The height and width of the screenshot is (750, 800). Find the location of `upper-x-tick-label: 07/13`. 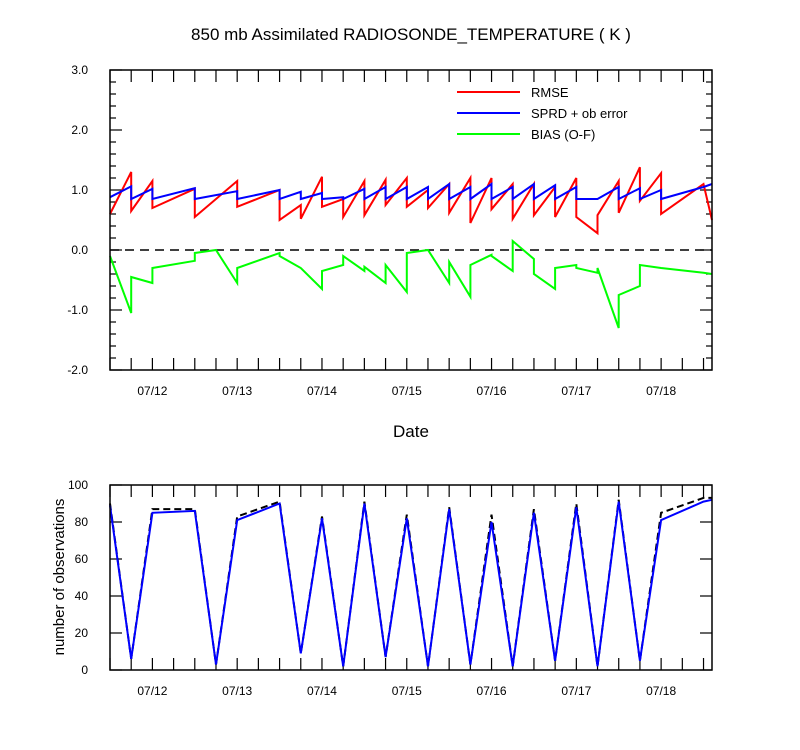

upper-x-tick-label: 07/13 is located at coordinates (237, 391).